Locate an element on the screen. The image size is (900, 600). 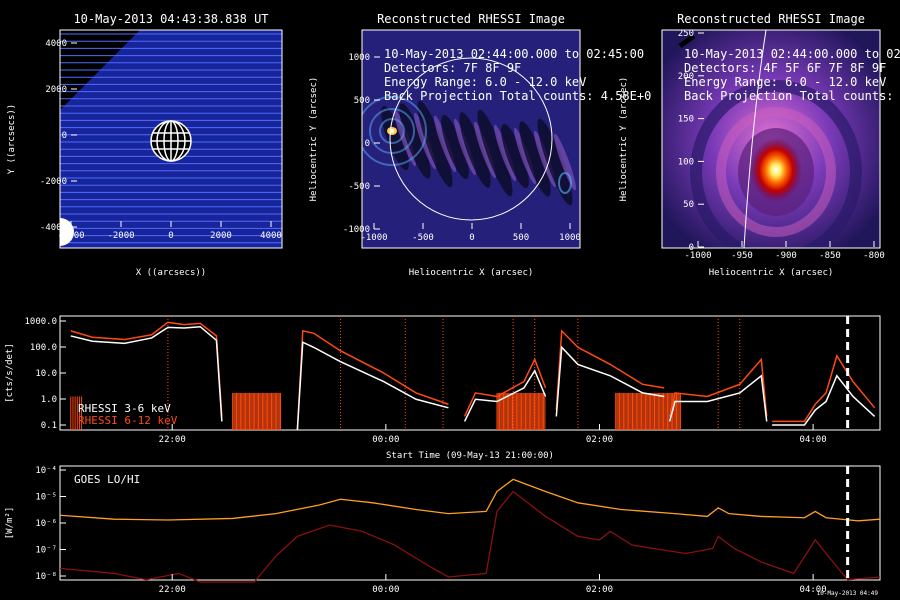
rhessi-y-tick: 10.0 is located at coordinates (46, 374).